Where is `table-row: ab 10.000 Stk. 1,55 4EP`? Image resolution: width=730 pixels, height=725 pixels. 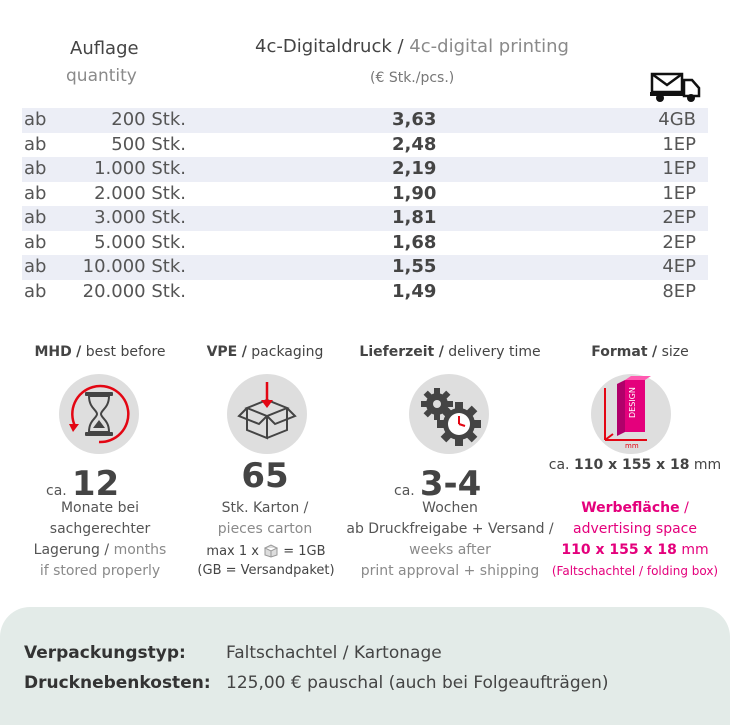 table-row: ab 10.000 Stk. 1,55 4EP is located at coordinates (365, 267).